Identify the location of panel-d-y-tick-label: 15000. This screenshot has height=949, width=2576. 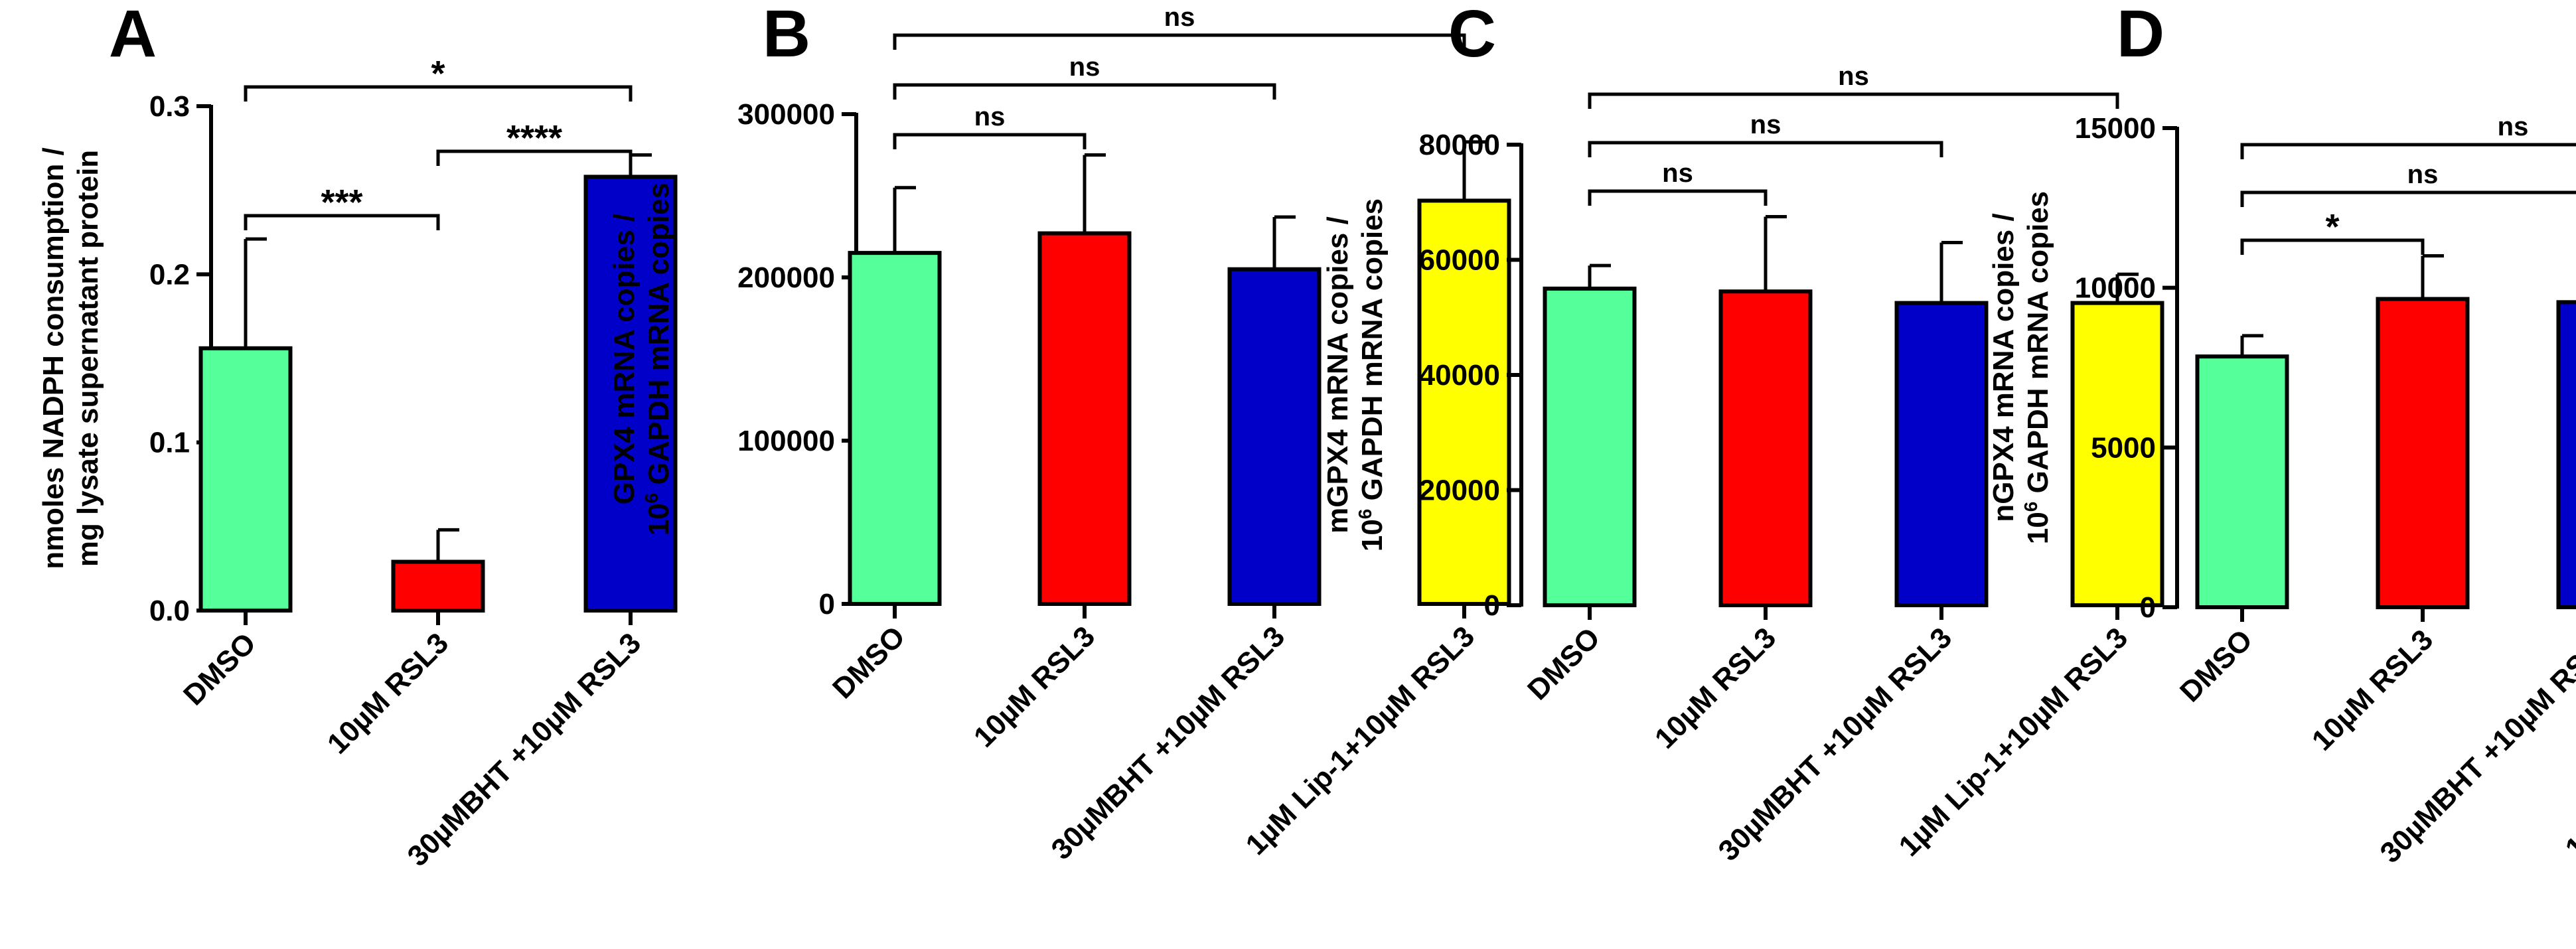
(2115, 129).